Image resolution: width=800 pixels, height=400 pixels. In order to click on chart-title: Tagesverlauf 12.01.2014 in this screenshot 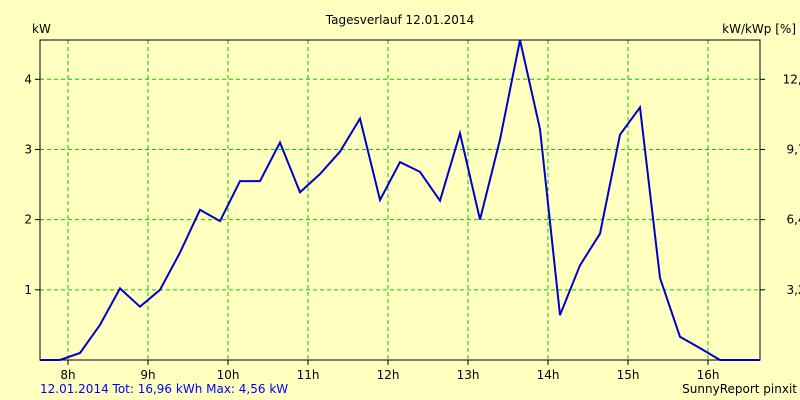, I will do `click(399, 20)`.